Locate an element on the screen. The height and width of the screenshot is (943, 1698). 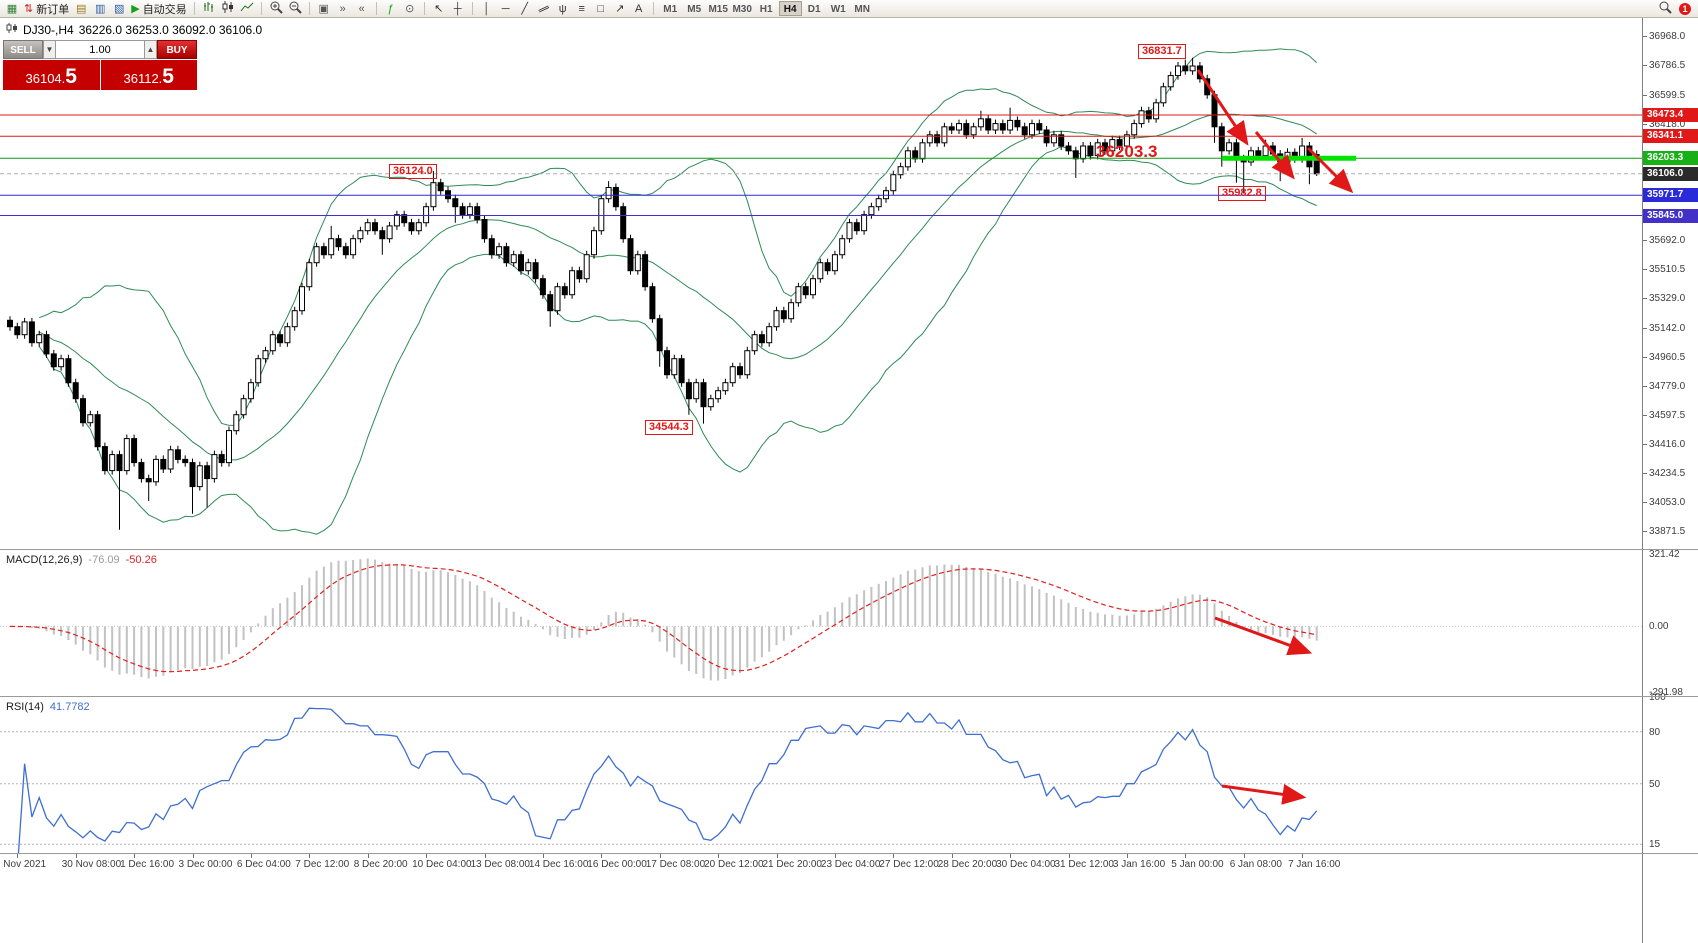
time-axis-label: 14 Dec 16:00 is located at coordinates (558, 864).